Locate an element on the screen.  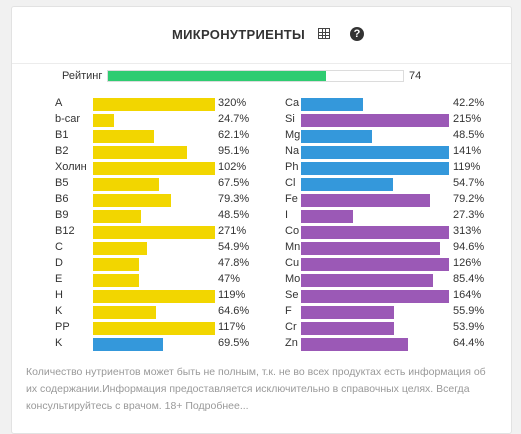
nutrient-name: B12 is located at coordinates (65, 231).